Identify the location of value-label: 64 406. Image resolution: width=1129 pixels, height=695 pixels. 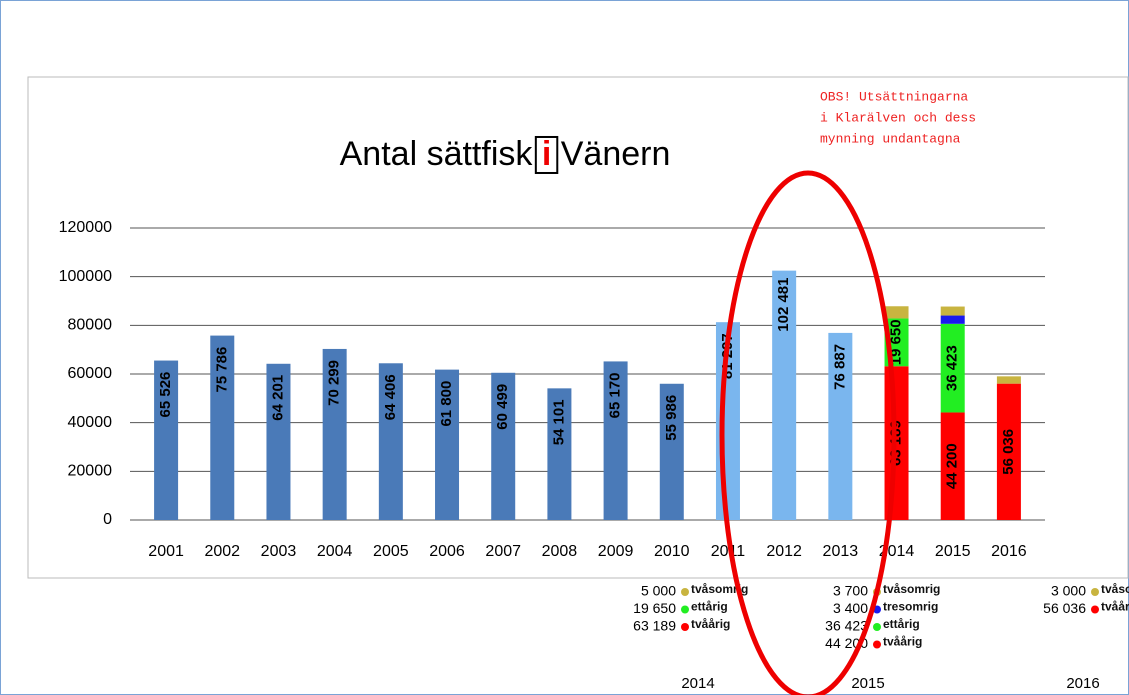
(390, 397).